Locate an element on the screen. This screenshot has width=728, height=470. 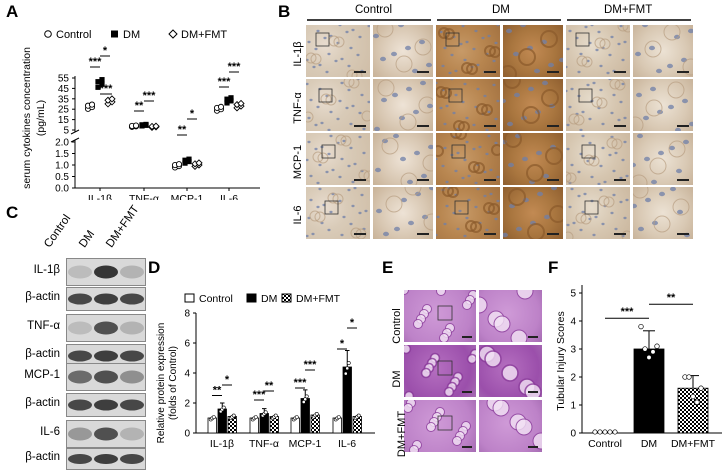
legend-dm-marker is located at coordinates (114, 34).